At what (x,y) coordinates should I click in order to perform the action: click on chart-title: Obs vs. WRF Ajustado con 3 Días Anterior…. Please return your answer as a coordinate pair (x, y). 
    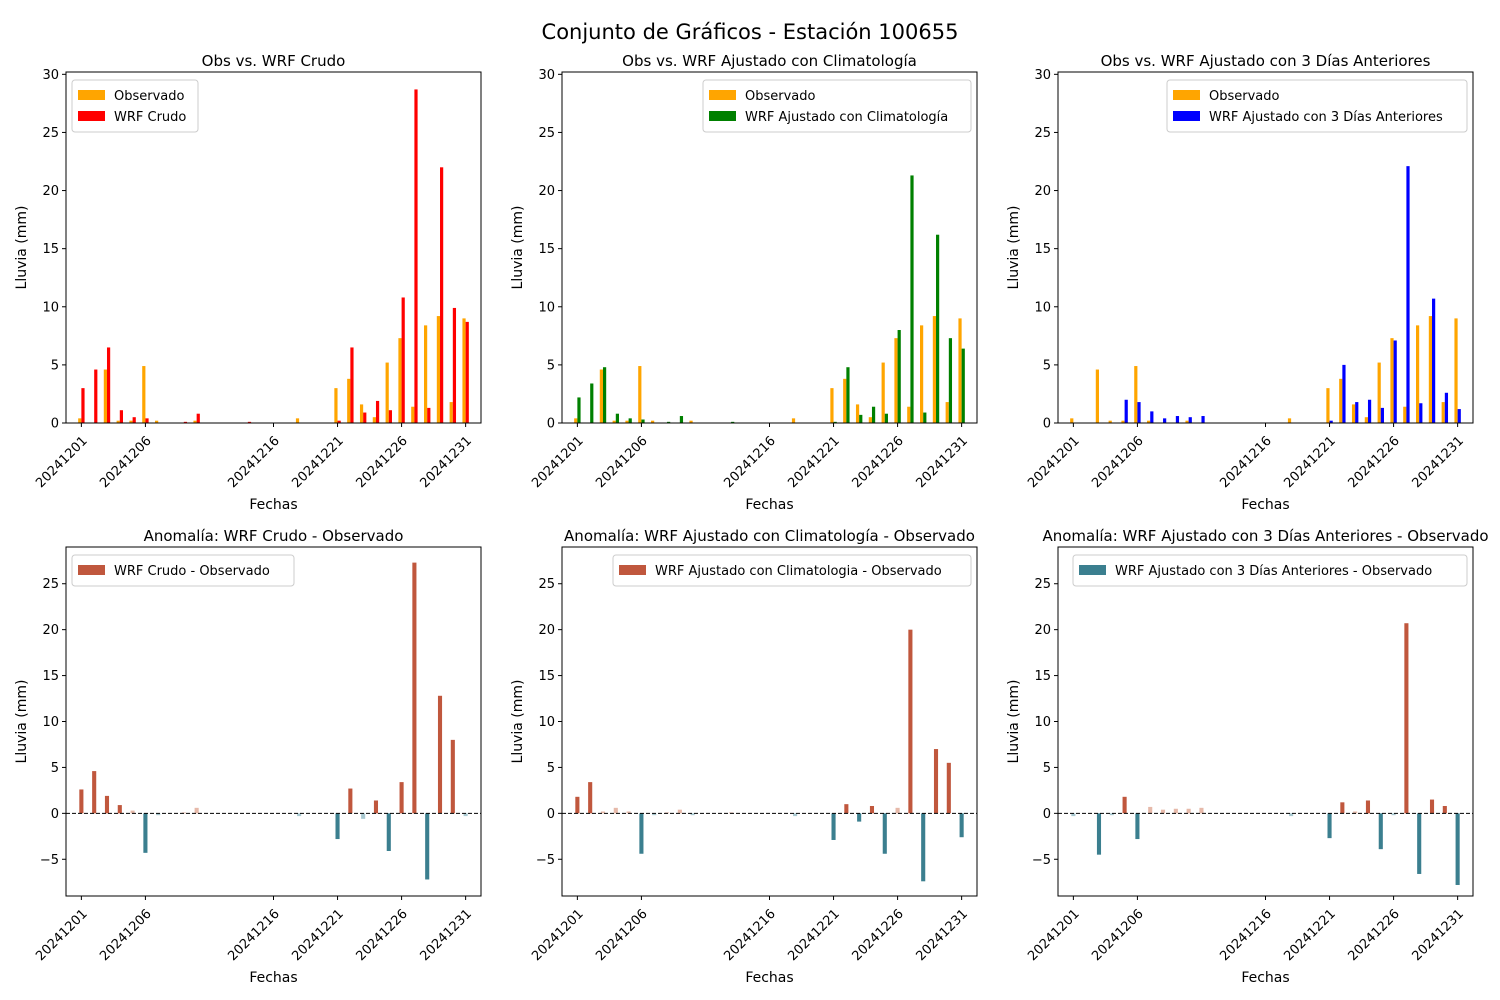
    Looking at the image, I should click on (1266, 61).